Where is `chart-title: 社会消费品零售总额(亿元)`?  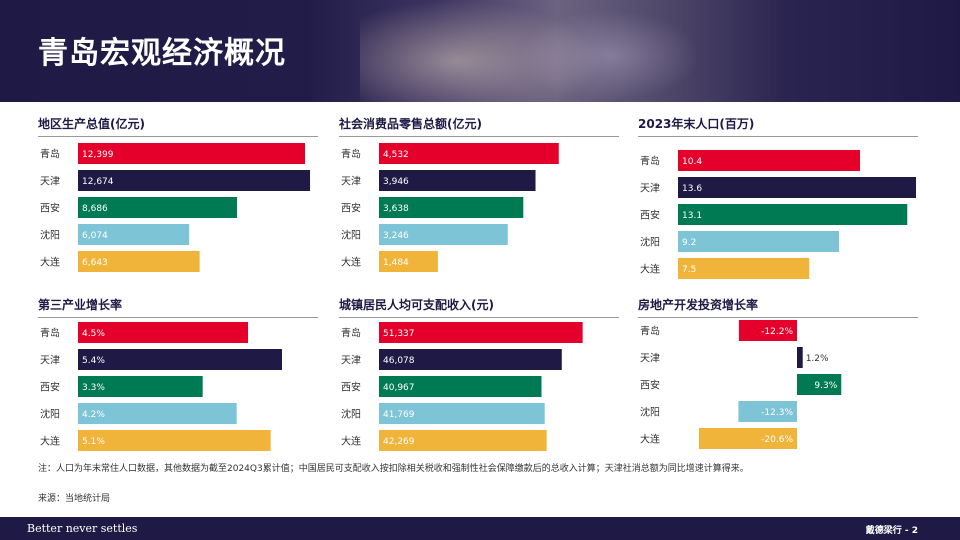
chart-title: 社会消费品零售总额(亿元) is located at coordinates (410, 124).